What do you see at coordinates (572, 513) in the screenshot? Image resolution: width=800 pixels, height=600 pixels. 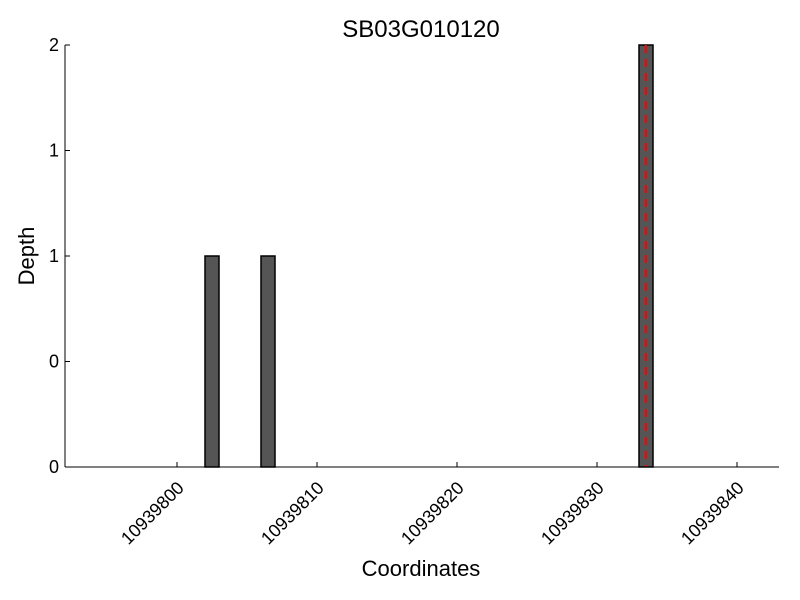 I see `x-tick-label: 10939830` at bounding box center [572, 513].